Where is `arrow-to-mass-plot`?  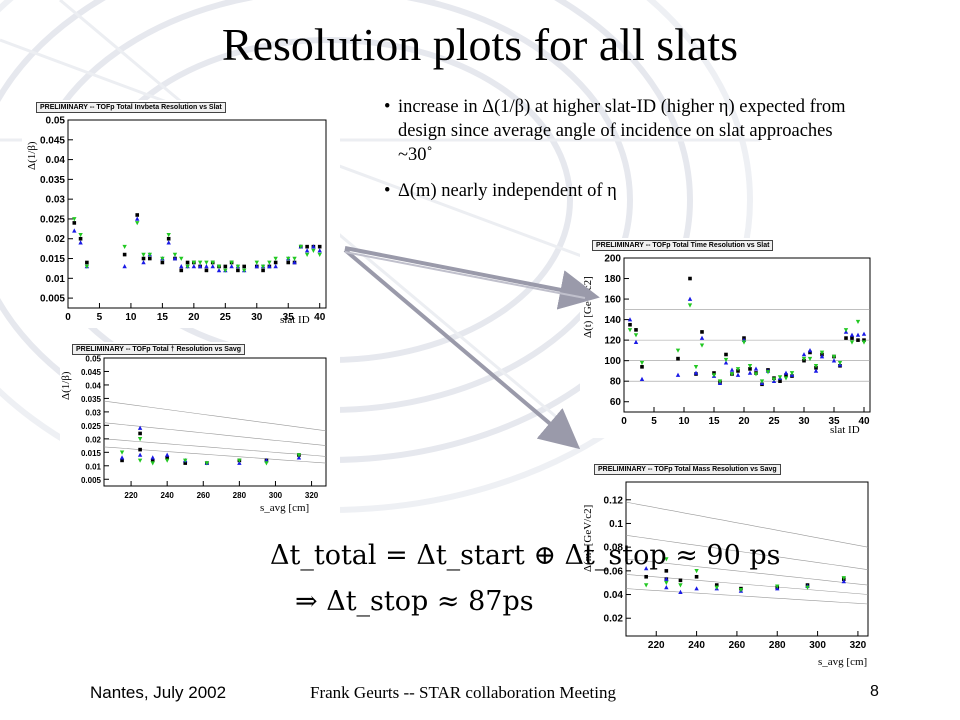
arrow-to-mass-plot is located at coordinates (462, 349).